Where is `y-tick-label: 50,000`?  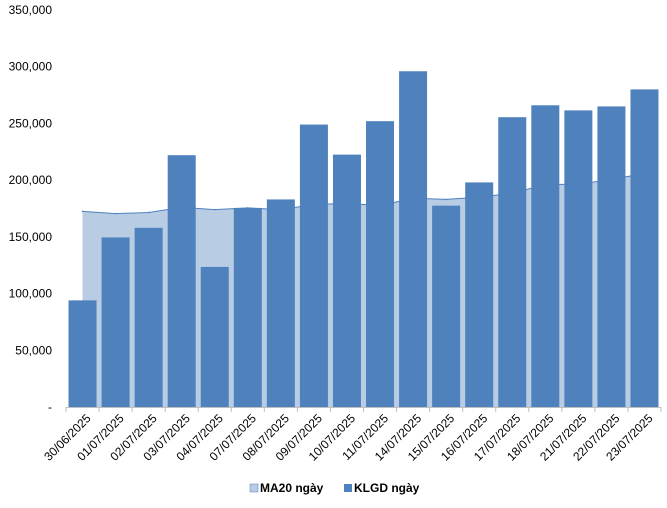
y-tick-label: 50,000 is located at coordinates (33, 350).